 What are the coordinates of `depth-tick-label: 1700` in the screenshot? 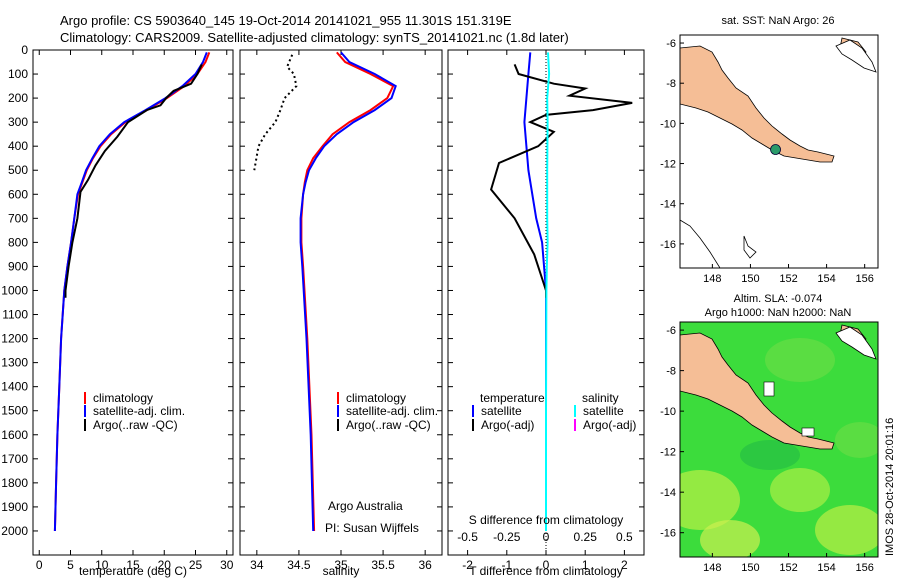 It's located at (14, 459).